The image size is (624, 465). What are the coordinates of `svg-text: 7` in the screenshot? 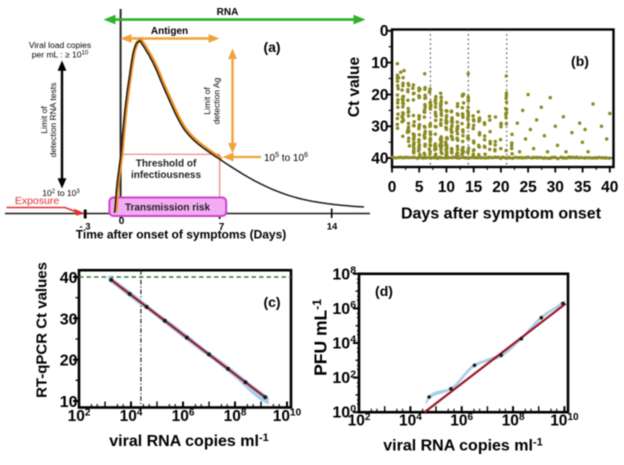 It's located at (222, 227).